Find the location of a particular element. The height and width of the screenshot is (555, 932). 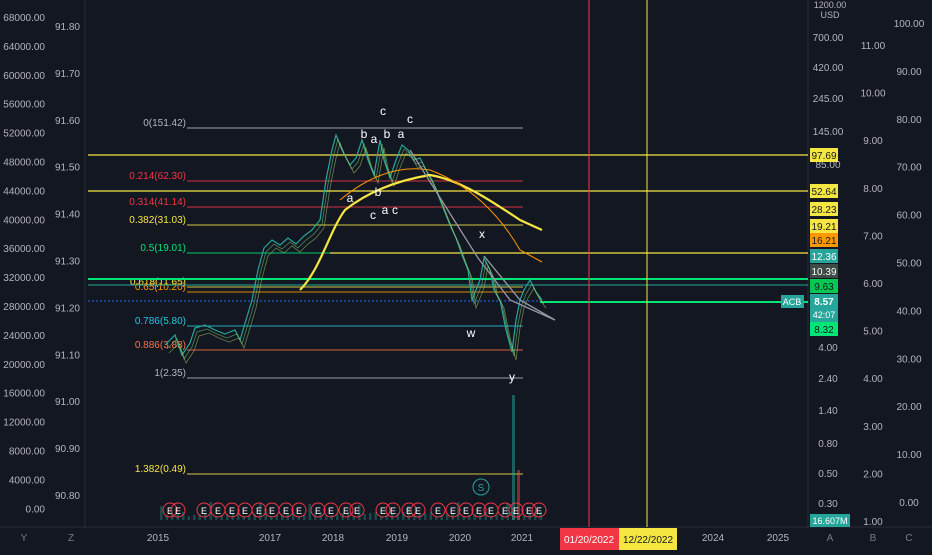

price-label: 28.23 is located at coordinates (823, 210).